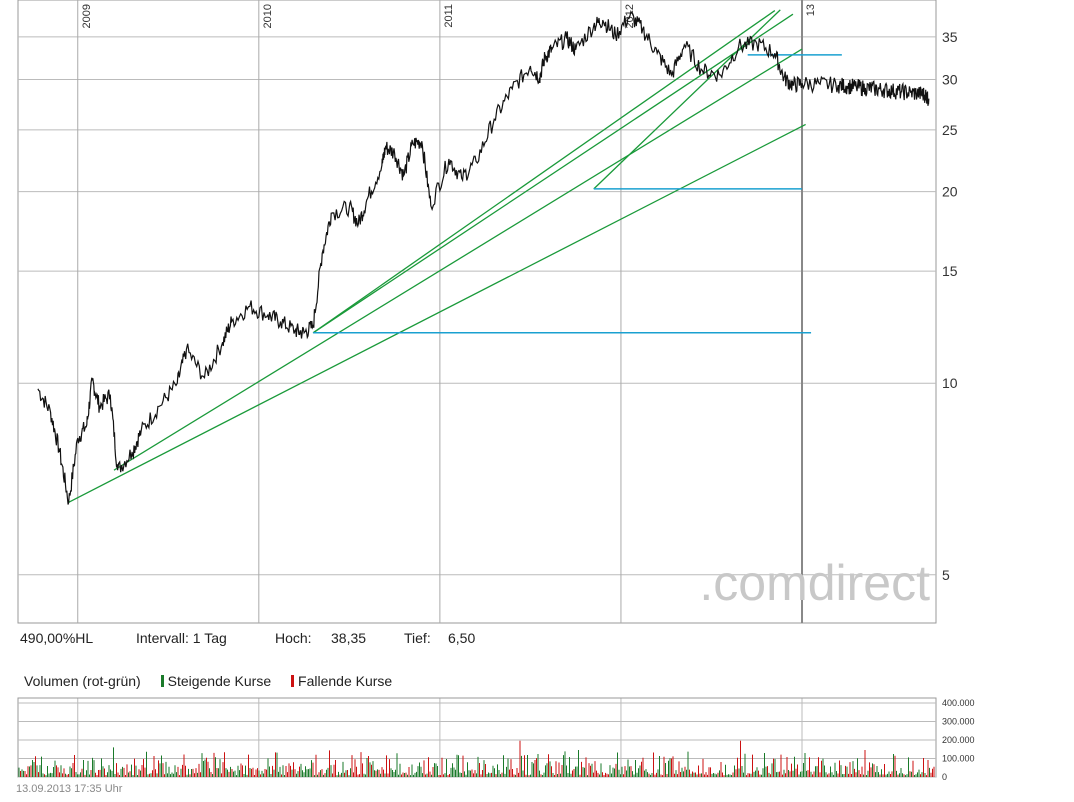 This screenshot has height=802, width=1074. What do you see at coordinates (181, 638) in the screenshot?
I see `interval-label: Intervall: 1 Tag` at bounding box center [181, 638].